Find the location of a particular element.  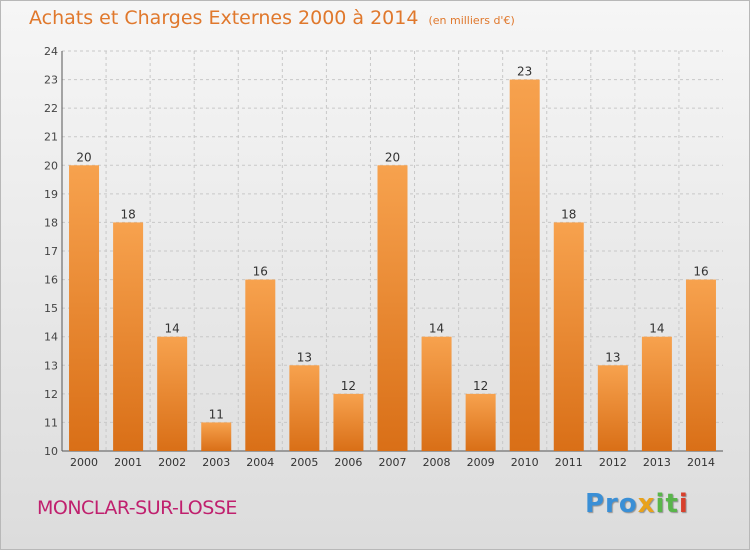

y-tick-label: 12 is located at coordinates (51, 394).